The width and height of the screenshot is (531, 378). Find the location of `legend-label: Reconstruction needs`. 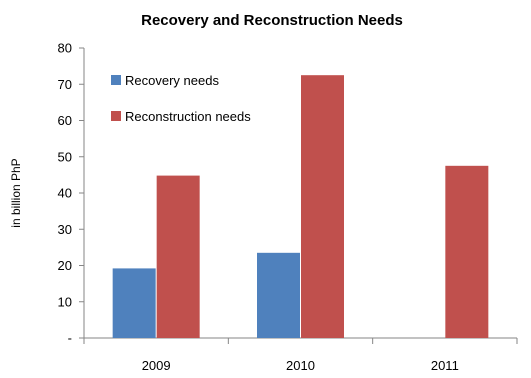

legend-label: Reconstruction needs is located at coordinates (188, 116).